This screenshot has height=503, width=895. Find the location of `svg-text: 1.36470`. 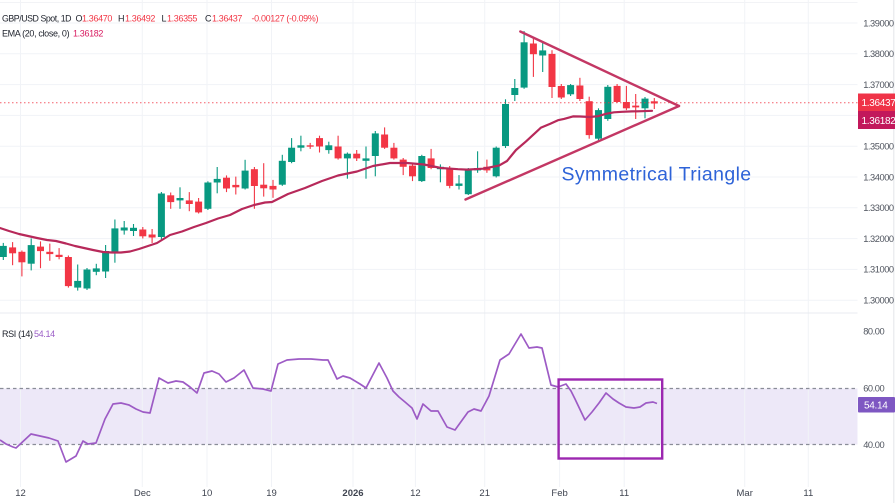

svg-text: 1.36470 is located at coordinates (97, 19).